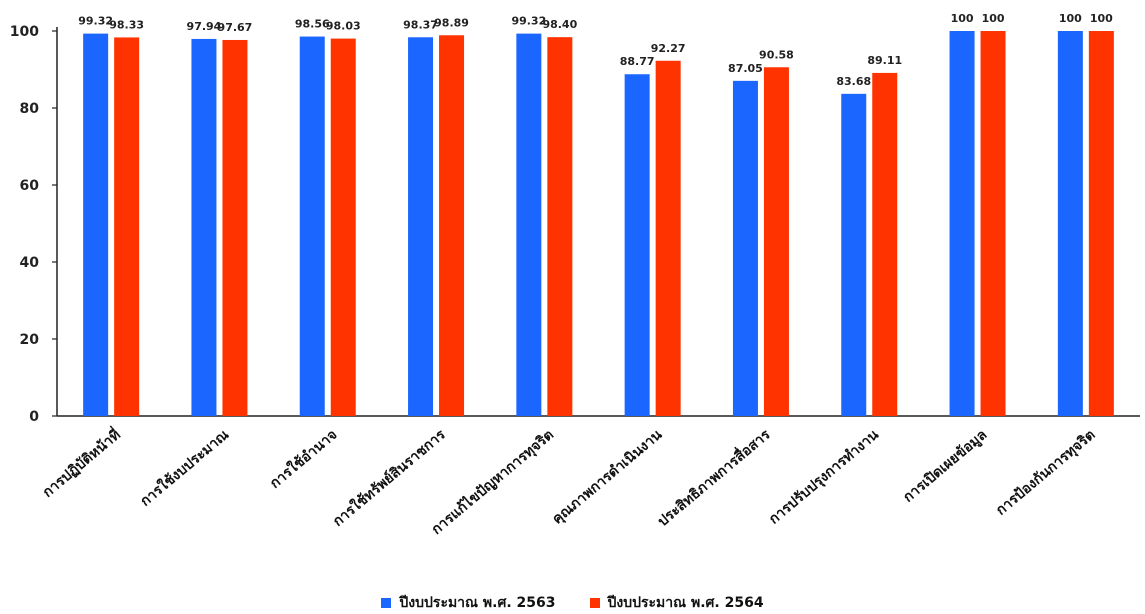 This screenshot has width=1145, height=614. I want to click on data-label-series-1: 97.94, so click(204, 26).